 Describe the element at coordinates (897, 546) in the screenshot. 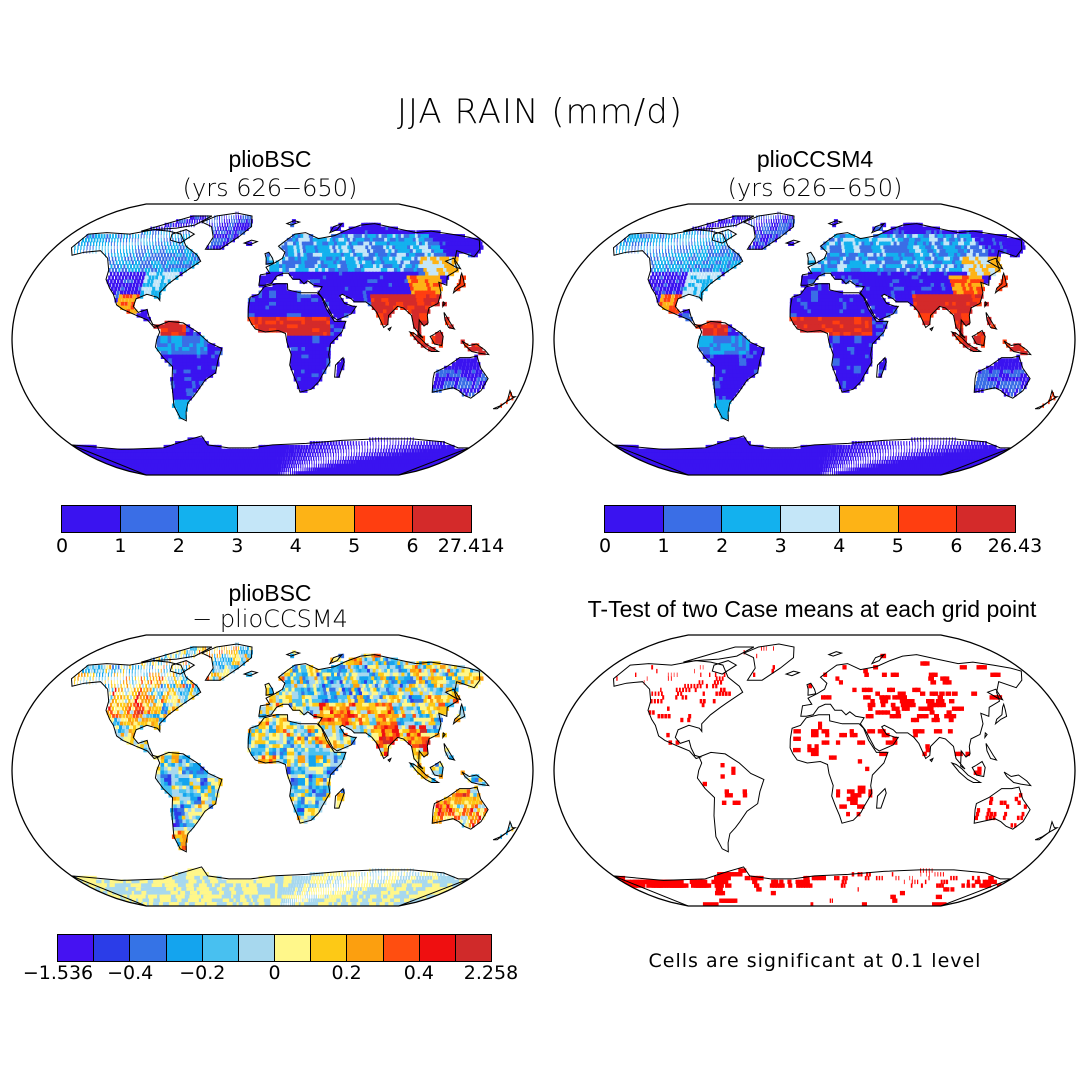

I see `colorbar-2-tick-label: 5` at that location.